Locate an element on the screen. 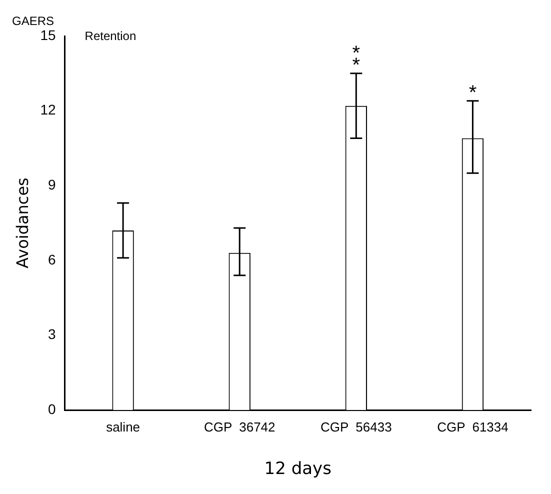 The height and width of the screenshot is (494, 551). annotation: Retention is located at coordinates (110, 36).